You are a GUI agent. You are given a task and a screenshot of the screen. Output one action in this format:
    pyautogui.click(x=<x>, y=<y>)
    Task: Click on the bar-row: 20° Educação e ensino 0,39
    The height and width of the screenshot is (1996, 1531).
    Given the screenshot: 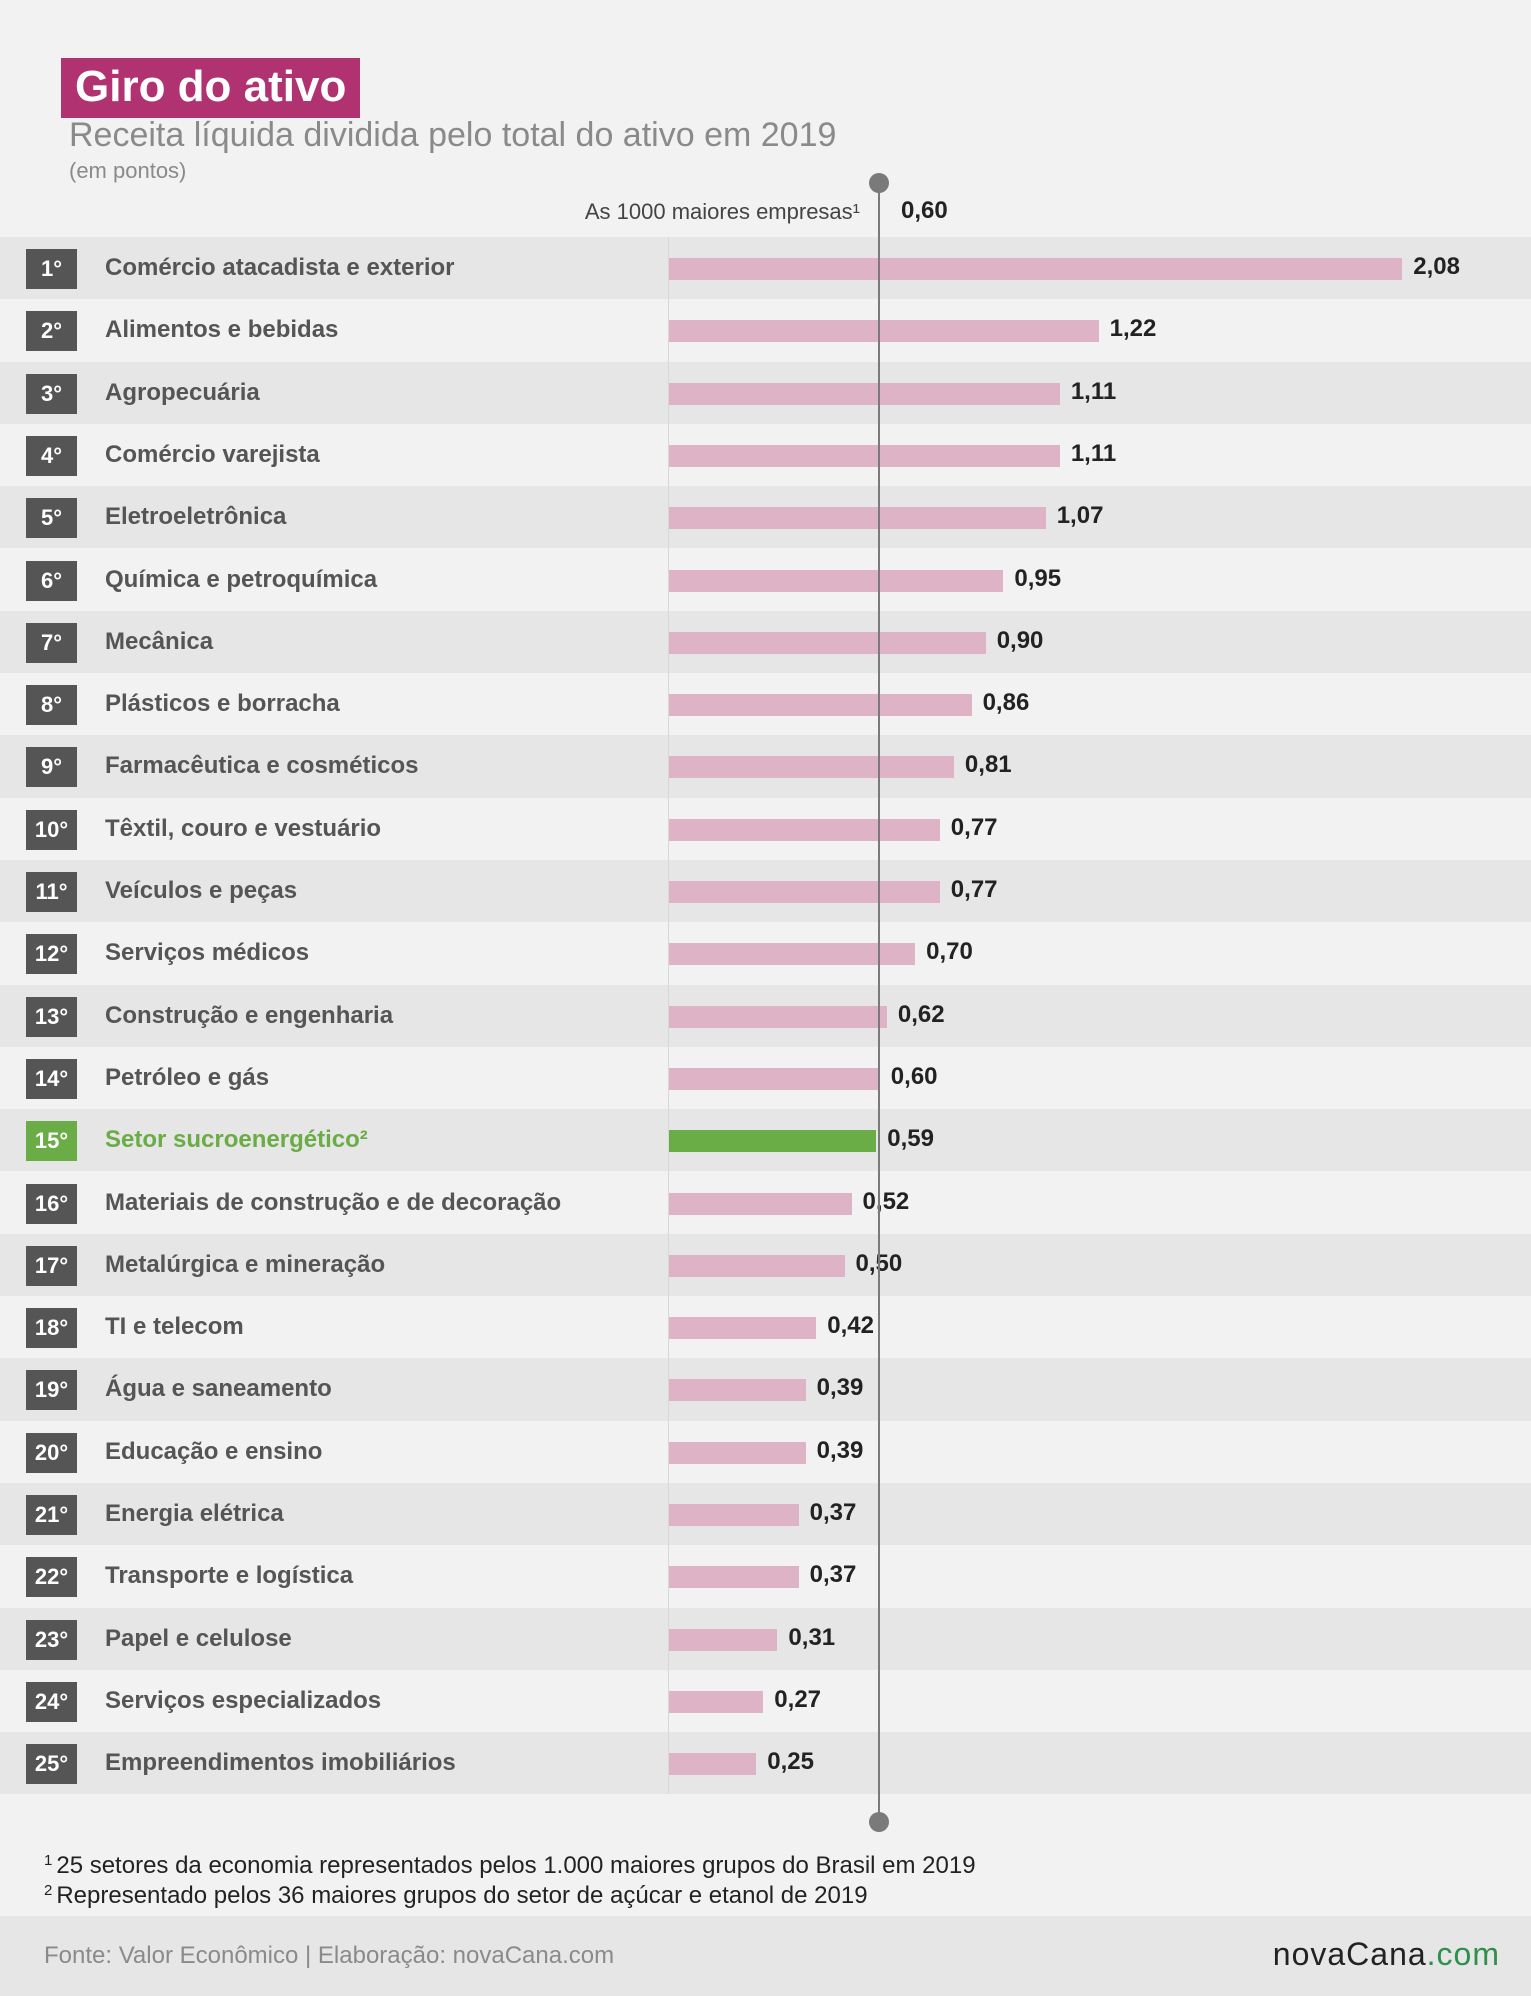 What is the action you would take?
    pyautogui.click(x=765, y=1451)
    